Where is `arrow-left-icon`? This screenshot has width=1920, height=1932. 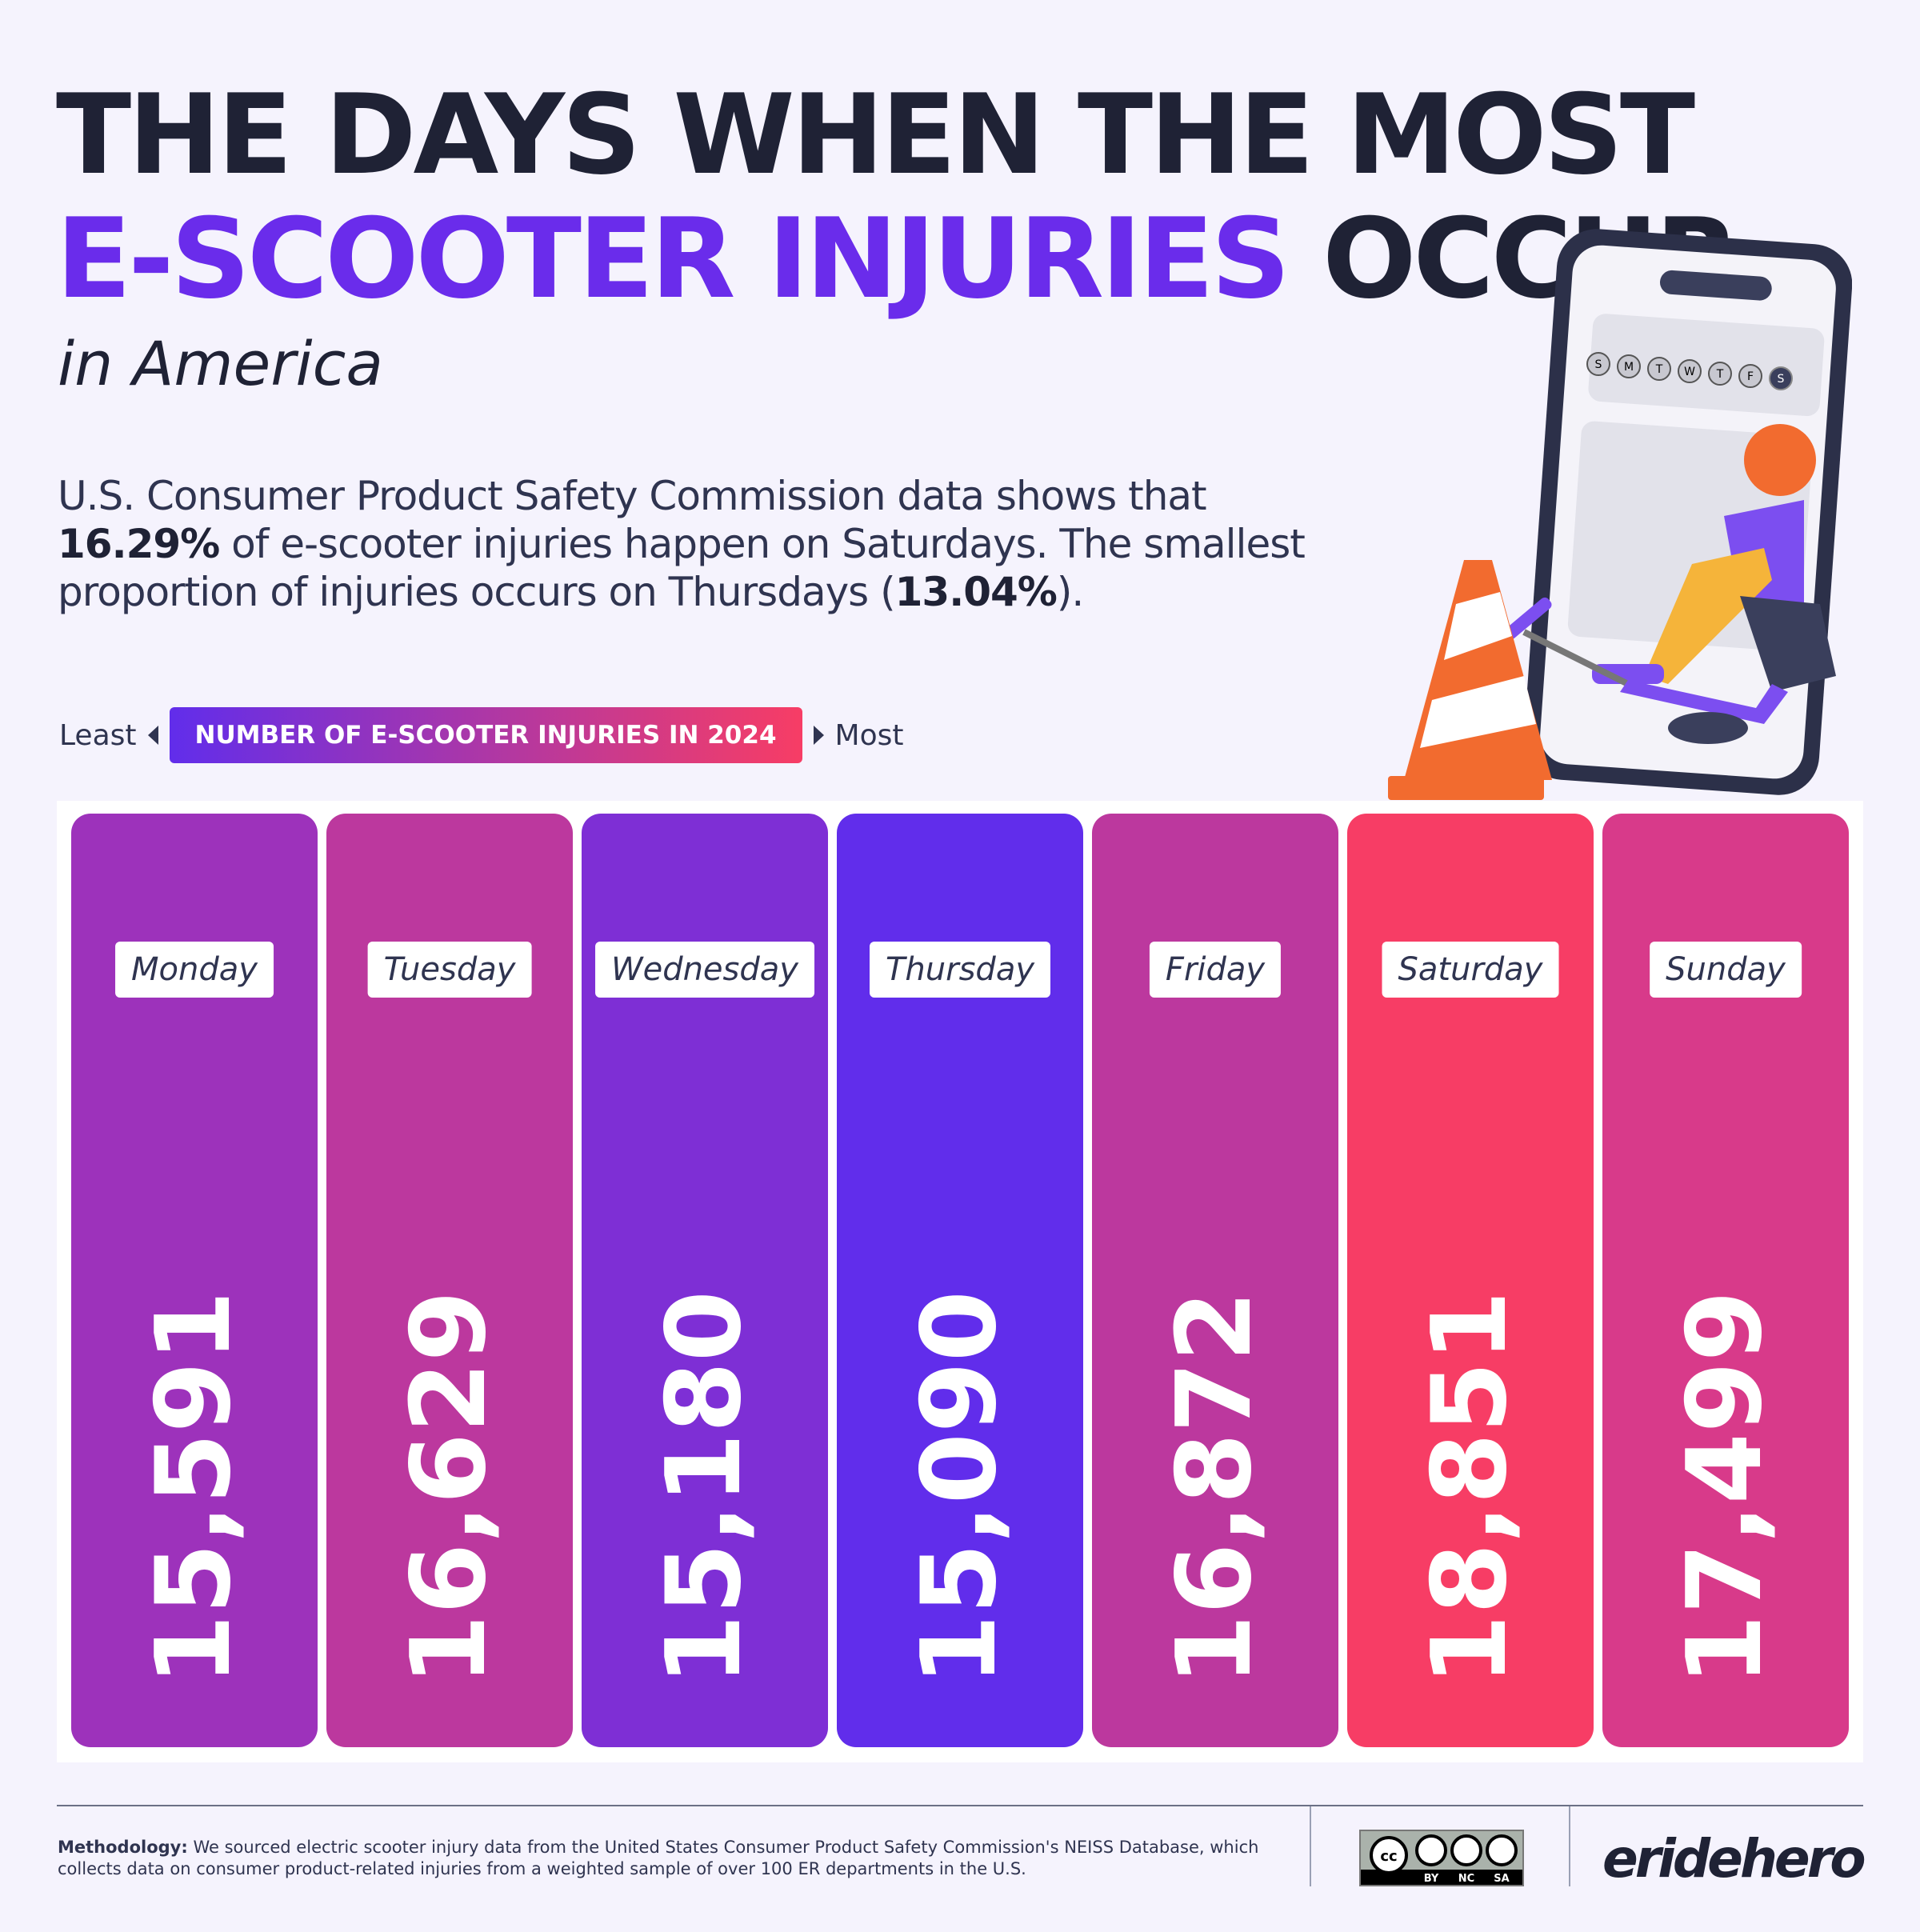 arrow-left-icon is located at coordinates (152, 735).